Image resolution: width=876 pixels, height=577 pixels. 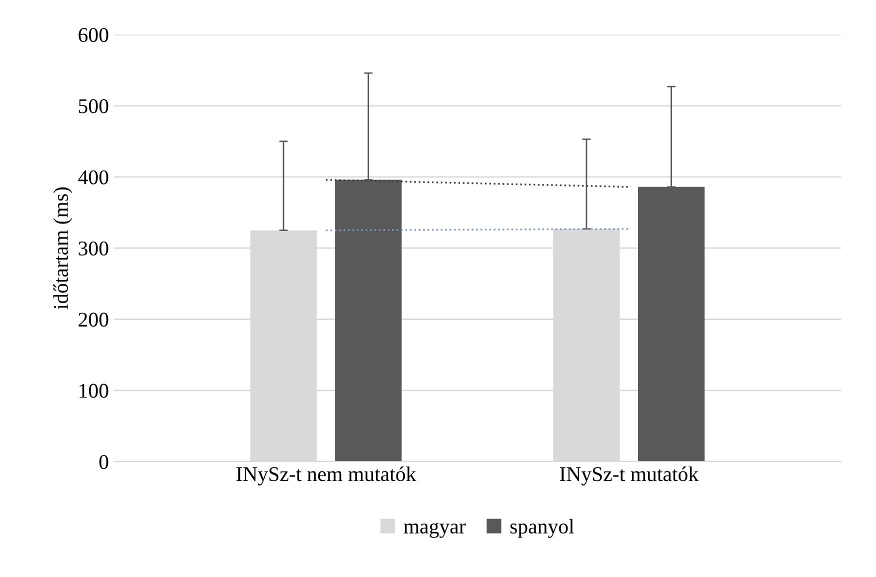 I want to click on y-tick-label: 600, so click(x=93, y=35).